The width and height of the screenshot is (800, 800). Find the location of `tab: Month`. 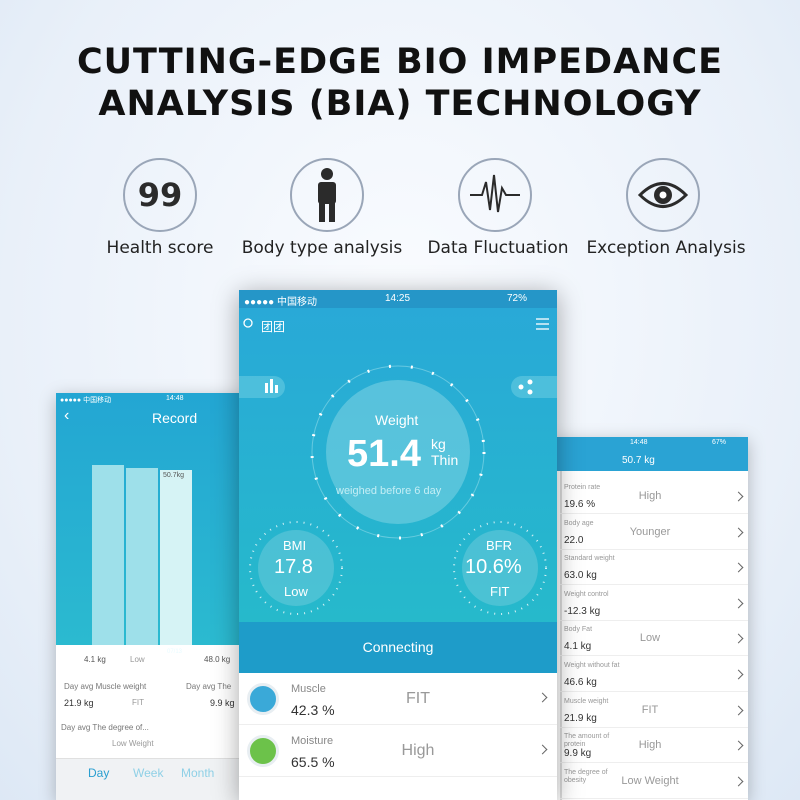

tab: Month is located at coordinates (198, 773).